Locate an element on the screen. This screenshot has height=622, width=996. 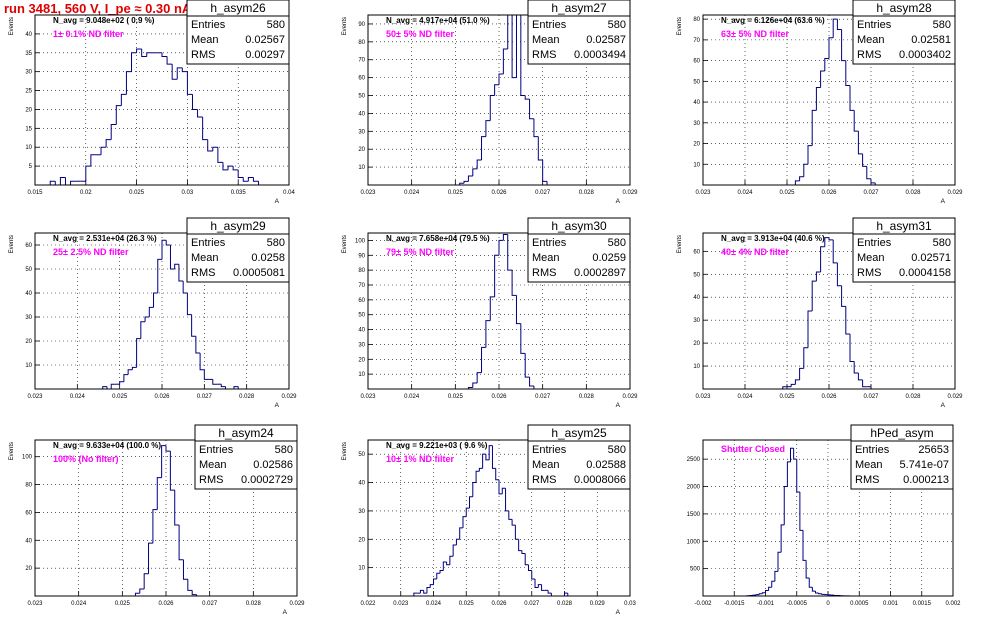
filter-annotation: 1± 0.1% ND filter is located at coordinates (88, 34).